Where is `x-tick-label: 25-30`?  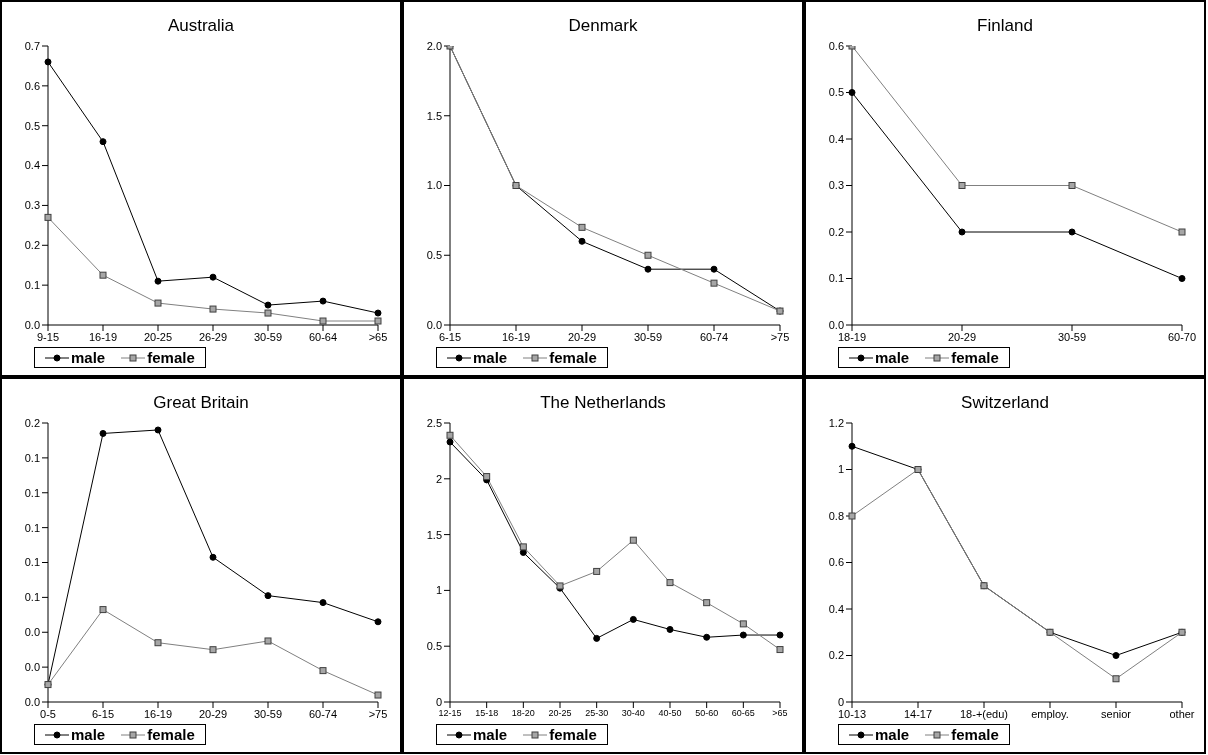 x-tick-label: 25-30 is located at coordinates (597, 713).